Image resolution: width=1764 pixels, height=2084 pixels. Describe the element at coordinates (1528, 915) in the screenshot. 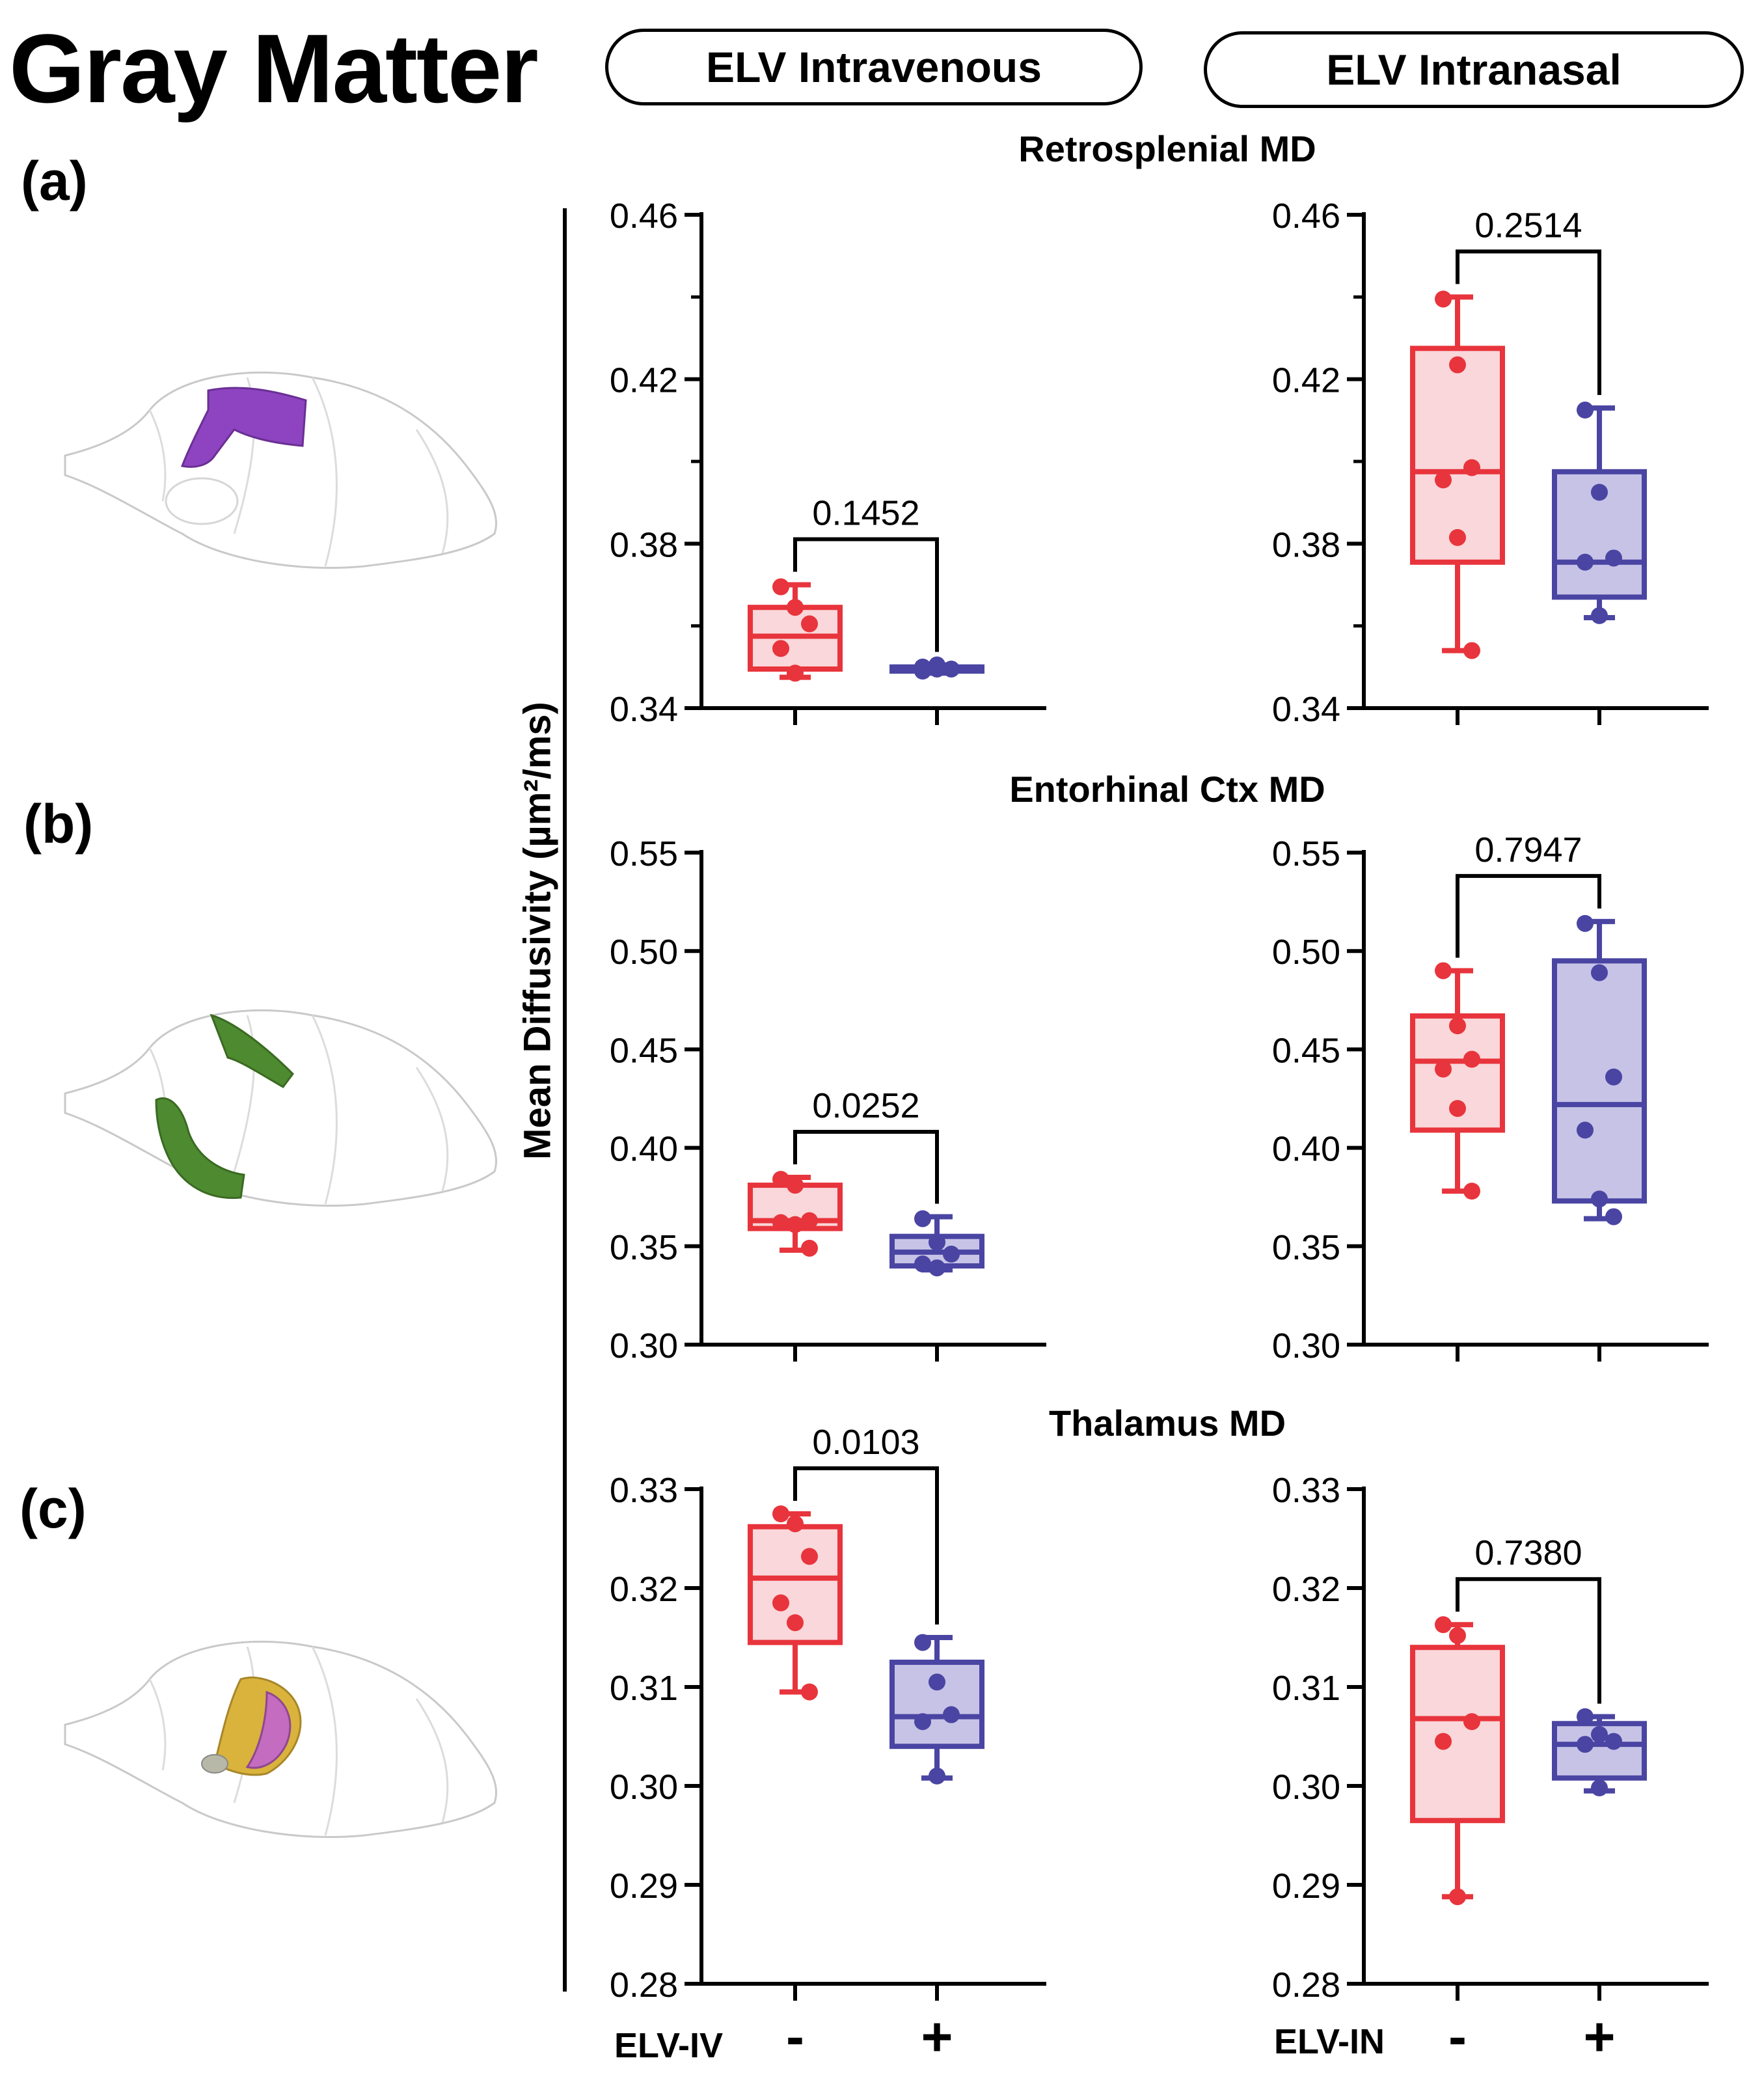

I see `chart3-significance-bracket` at that location.